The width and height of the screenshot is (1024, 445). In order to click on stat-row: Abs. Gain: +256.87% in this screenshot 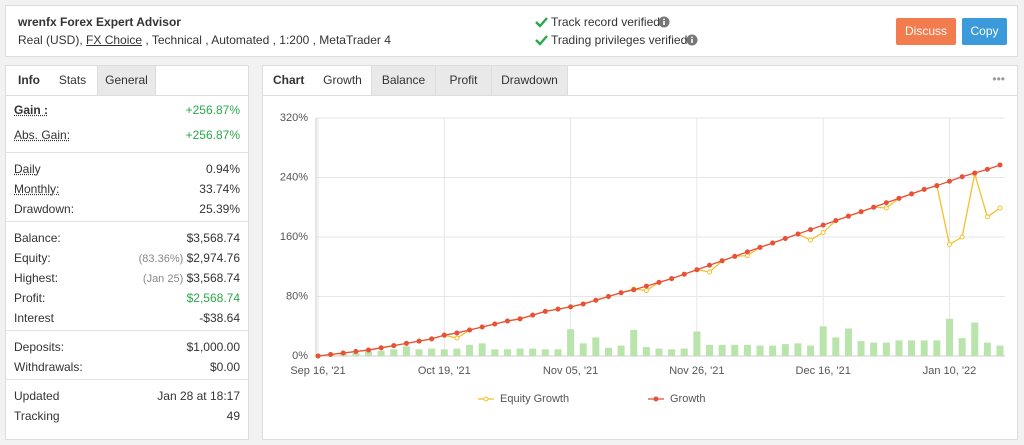, I will do `click(127, 135)`.